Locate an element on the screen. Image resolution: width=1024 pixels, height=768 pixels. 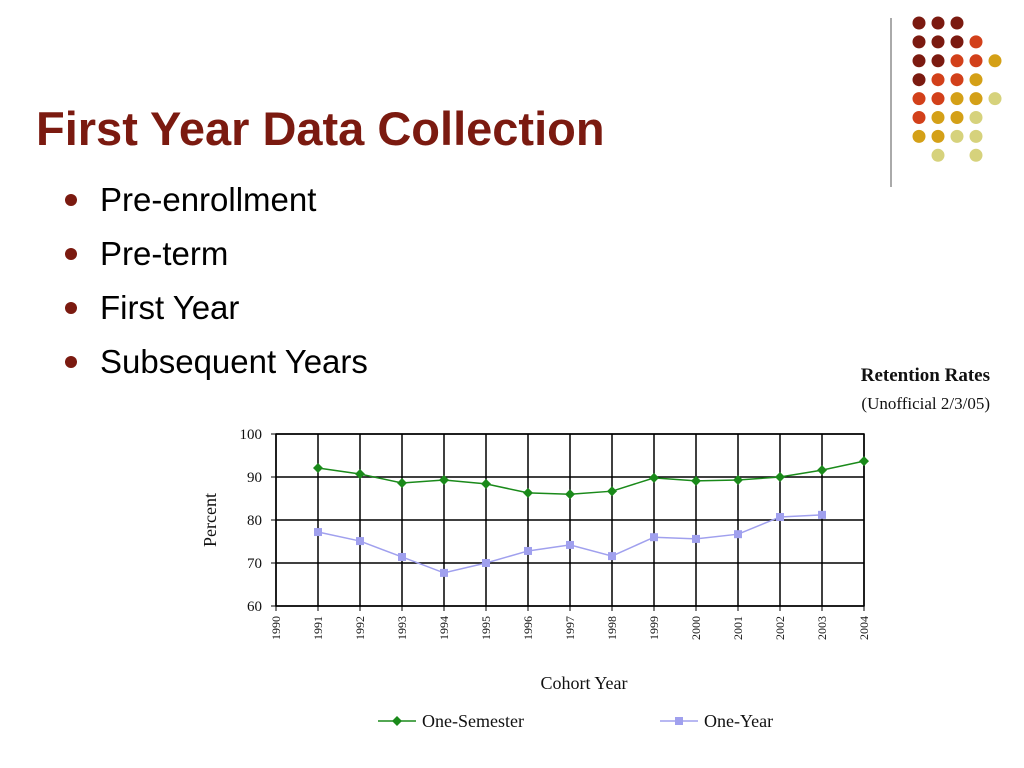
bullet-text: Subsequent Years is located at coordinates (234, 361).